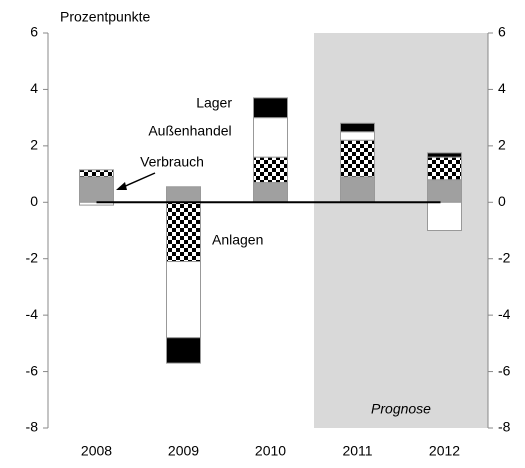  I want to click on series-label: Lager, so click(214, 103).